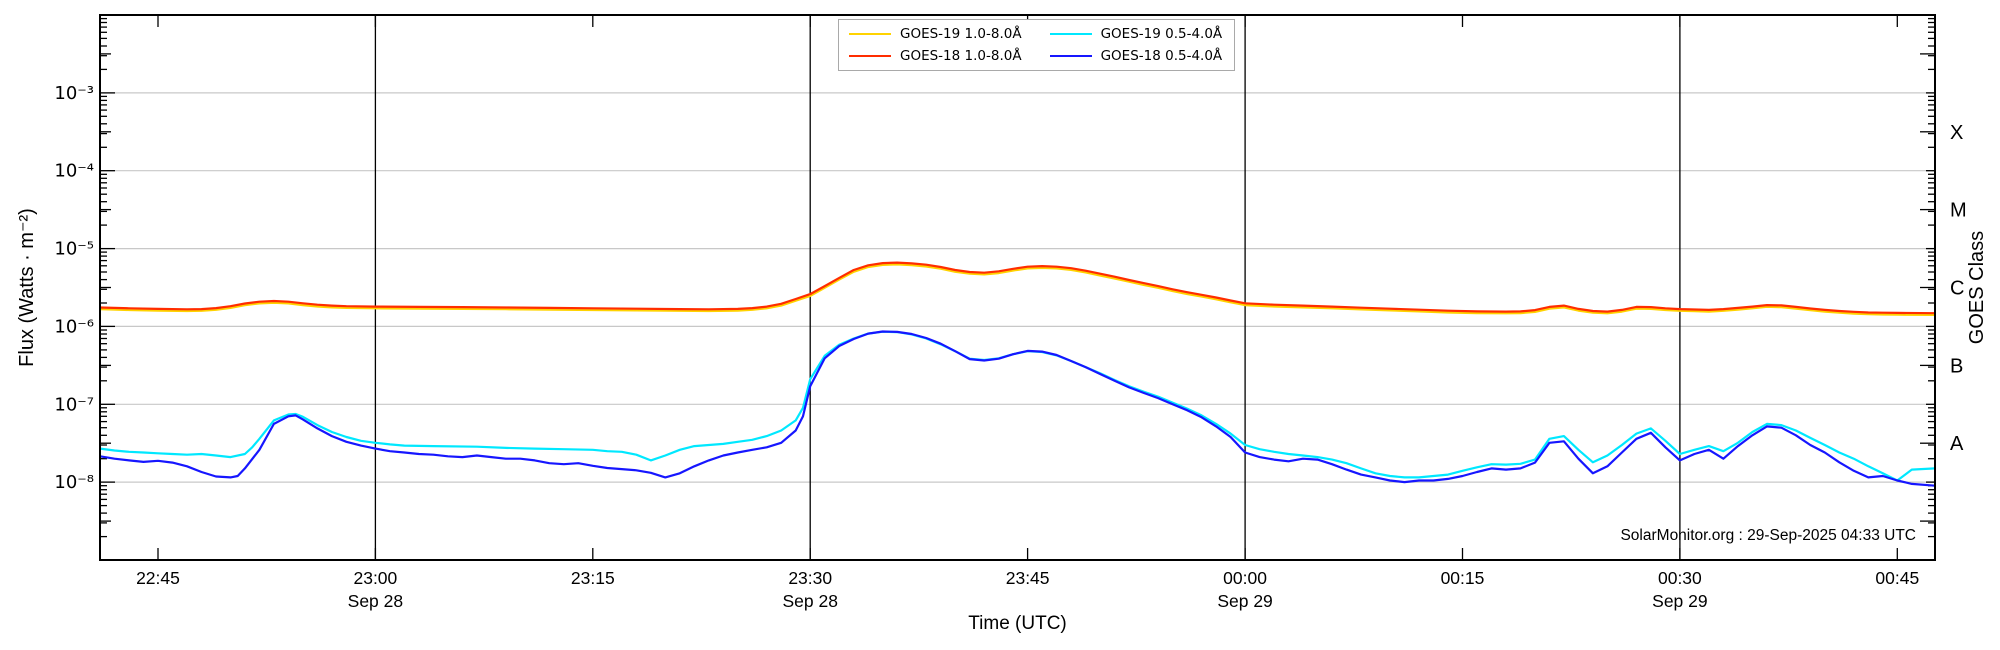 This screenshot has width=2000, height=650. I want to click on x-axis-title: Time (UTC), so click(1017, 623).